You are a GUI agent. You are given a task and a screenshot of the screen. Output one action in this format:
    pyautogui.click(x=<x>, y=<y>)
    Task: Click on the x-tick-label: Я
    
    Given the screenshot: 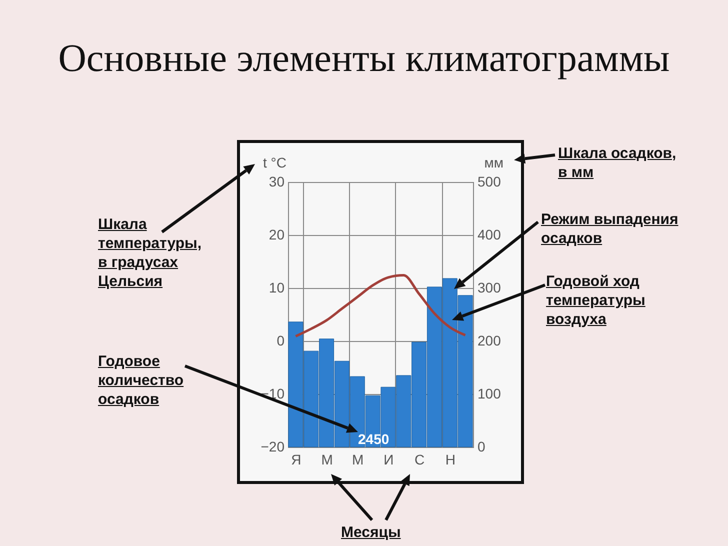 What is the action you would take?
    pyautogui.click(x=296, y=460)
    